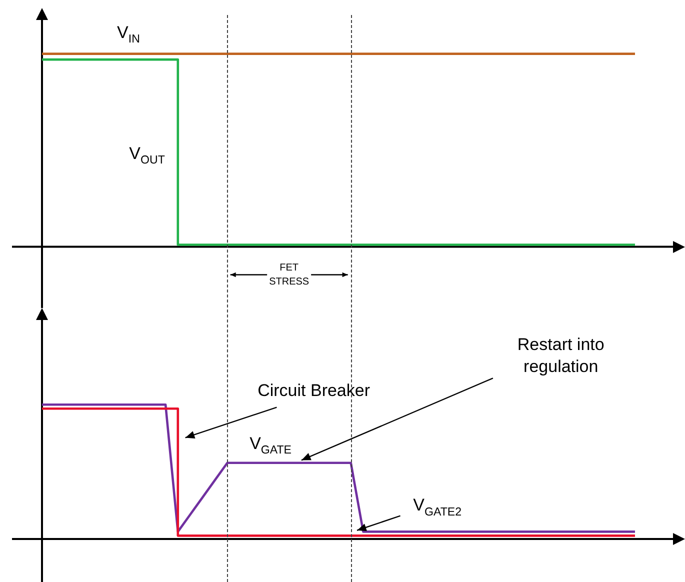  Describe the element at coordinates (314, 390) in the screenshot. I see `text: Circuit Breaker` at that location.